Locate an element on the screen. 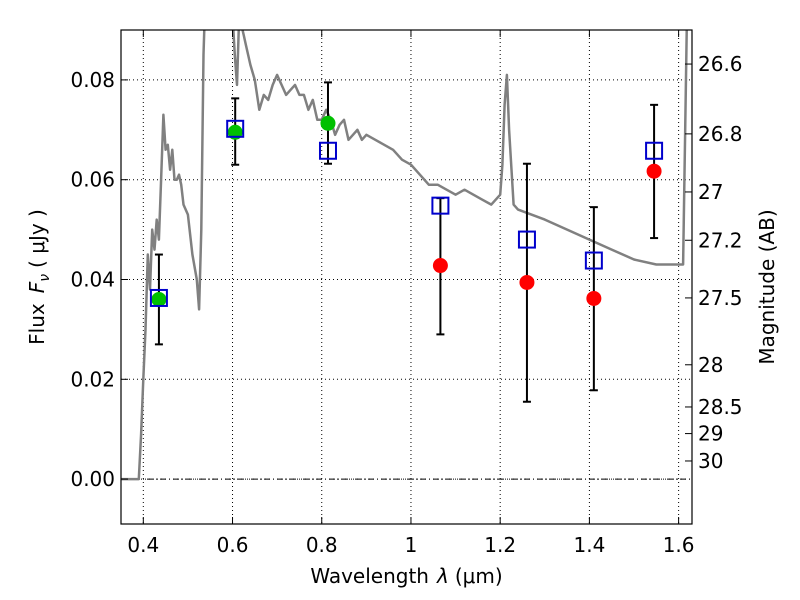  x-tick-label: 1.4 is located at coordinates (589, 545).